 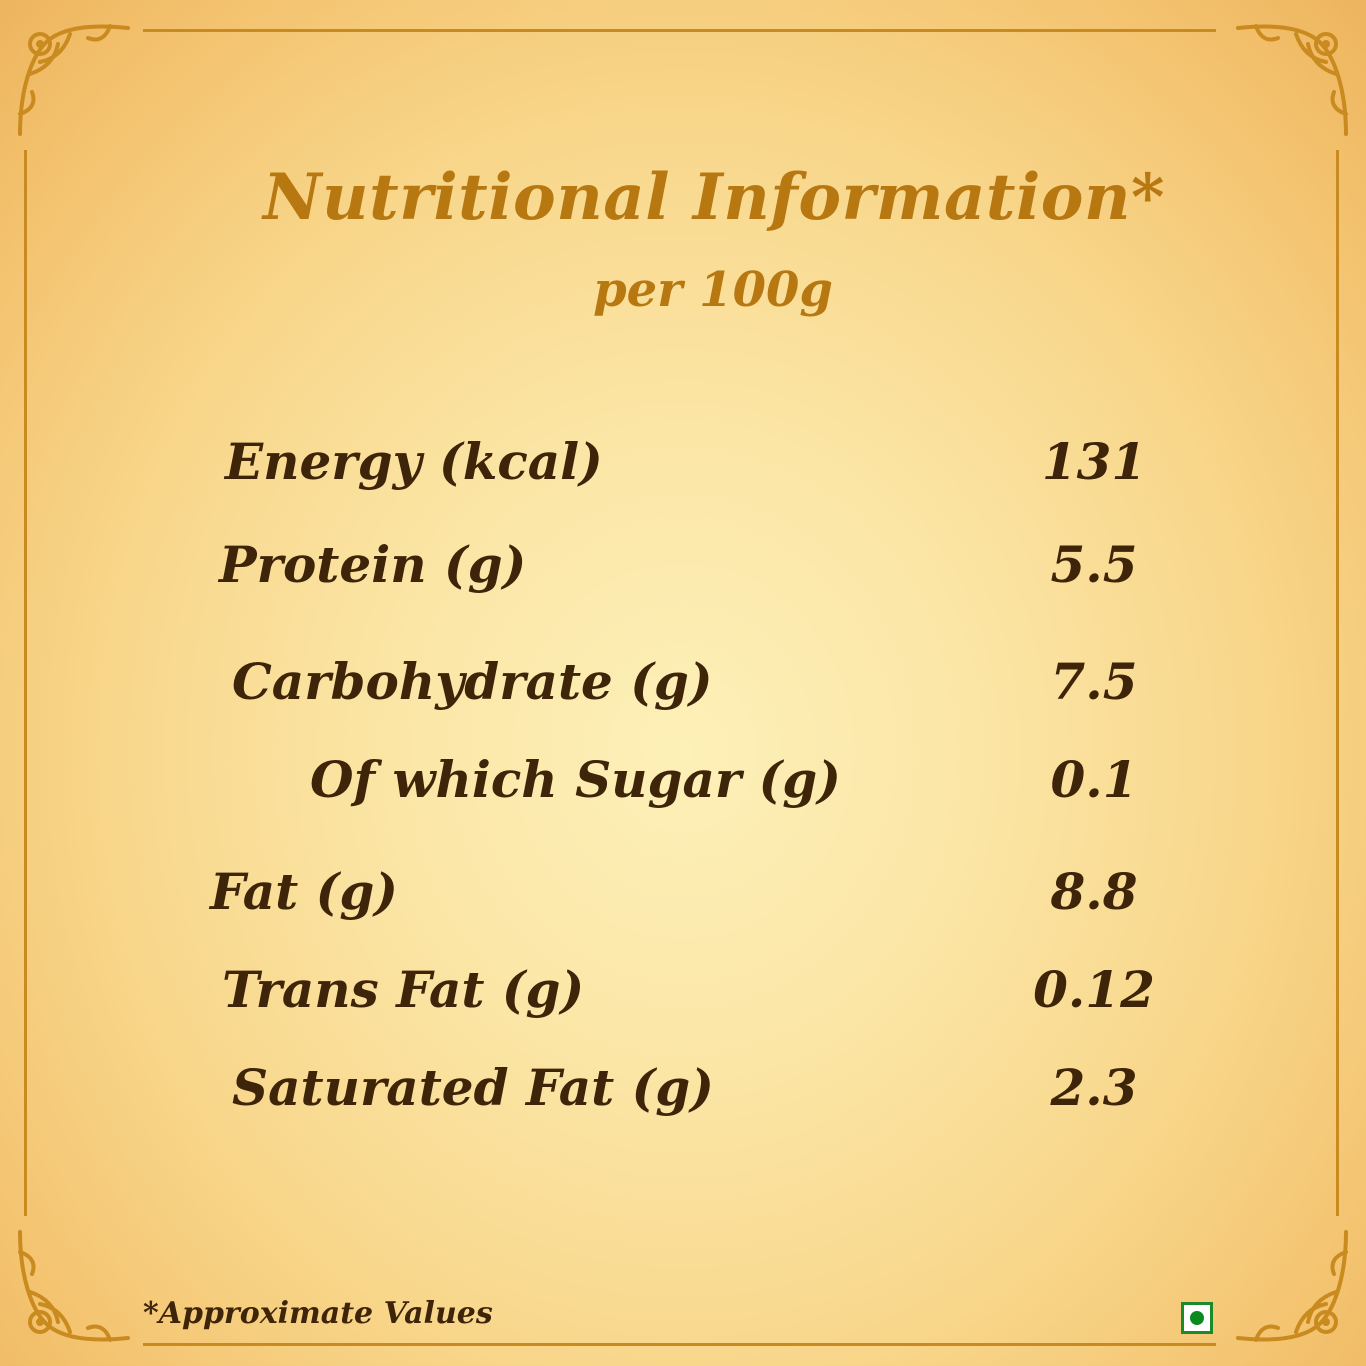 What do you see at coordinates (373, 564) in the screenshot?
I see `nutrient-label: Protein (g)` at bounding box center [373, 564].